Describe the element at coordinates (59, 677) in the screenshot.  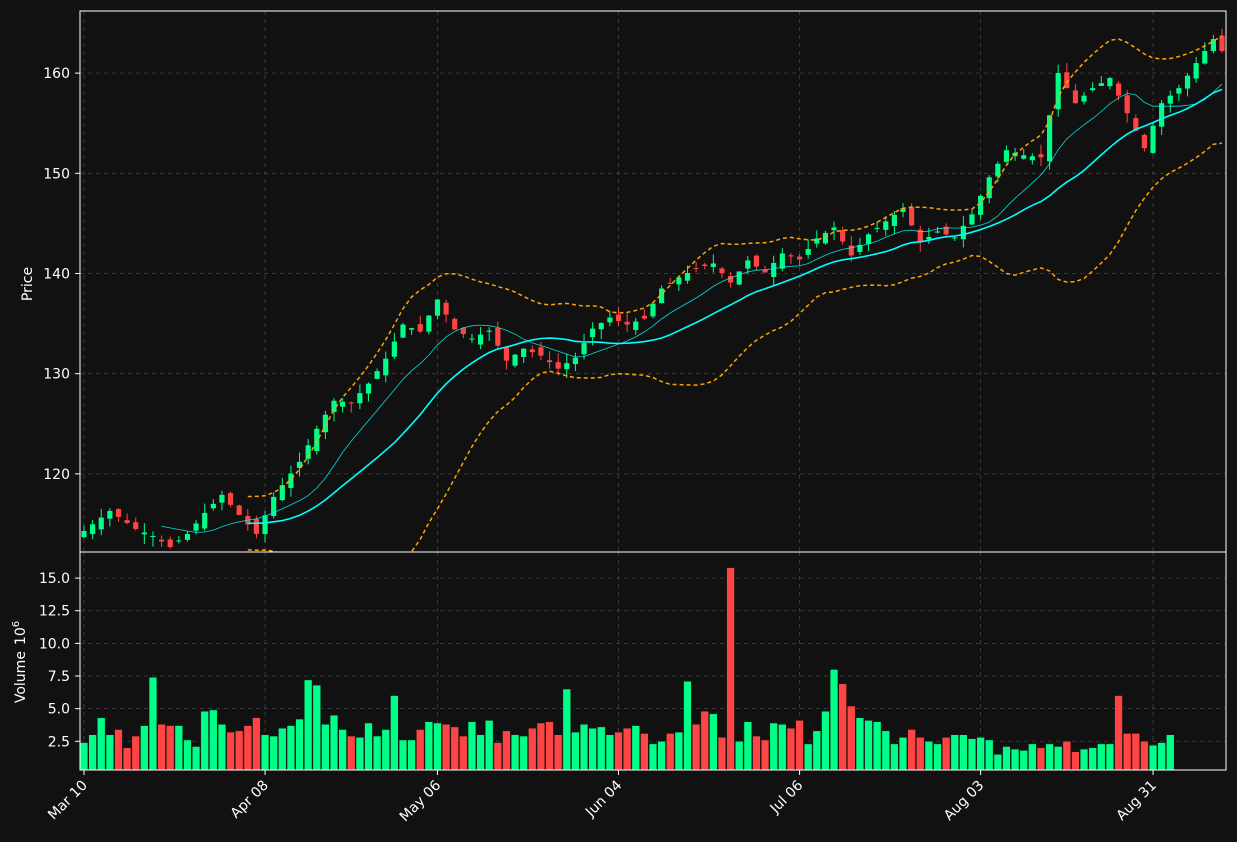
I see `volume-tick-label: 7.5` at that location.